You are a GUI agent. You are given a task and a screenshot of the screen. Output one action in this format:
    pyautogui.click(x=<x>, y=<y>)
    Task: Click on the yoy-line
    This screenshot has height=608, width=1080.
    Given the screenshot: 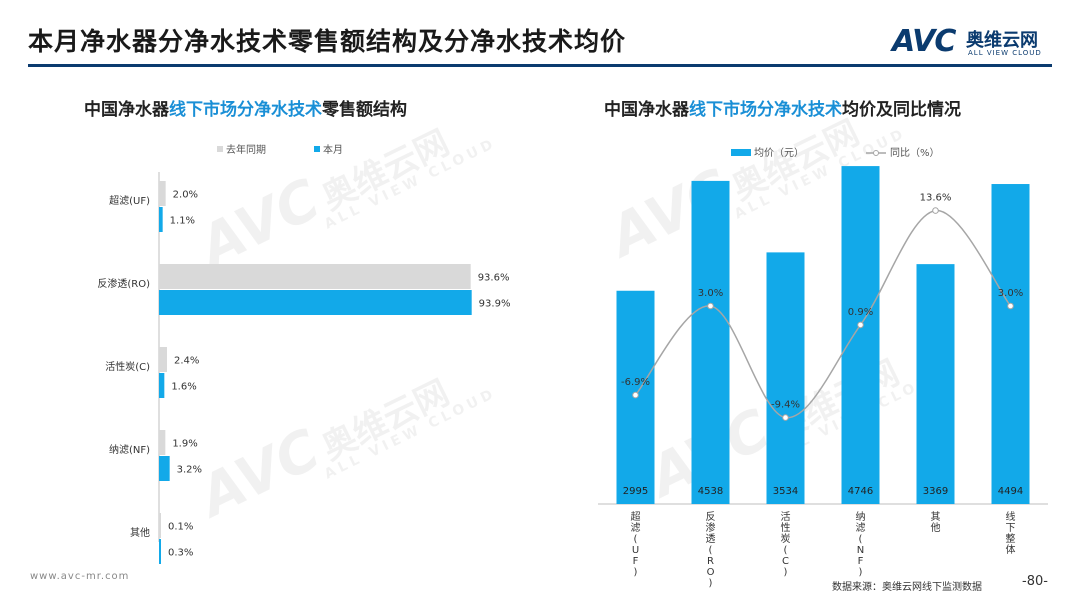 What is the action you would take?
    pyautogui.click(x=823, y=314)
    